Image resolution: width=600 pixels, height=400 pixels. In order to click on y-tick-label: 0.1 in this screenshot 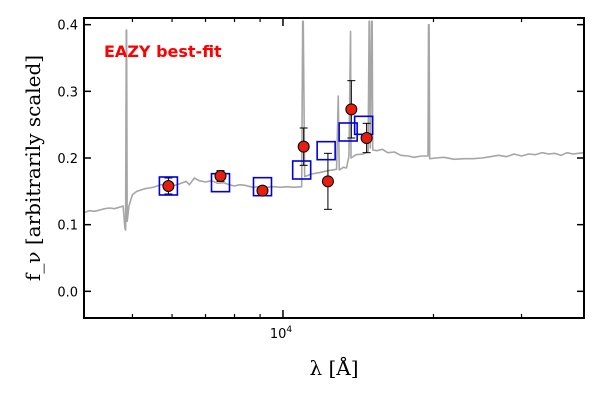, I will do `click(67, 226)`.